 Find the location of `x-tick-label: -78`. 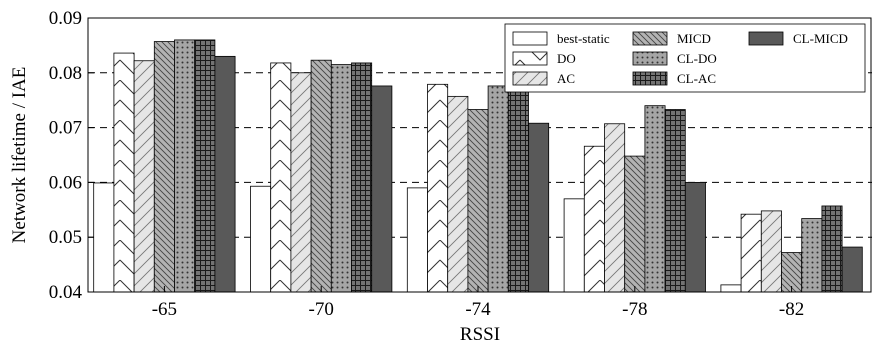

x-tick-label: -78 is located at coordinates (634, 309).